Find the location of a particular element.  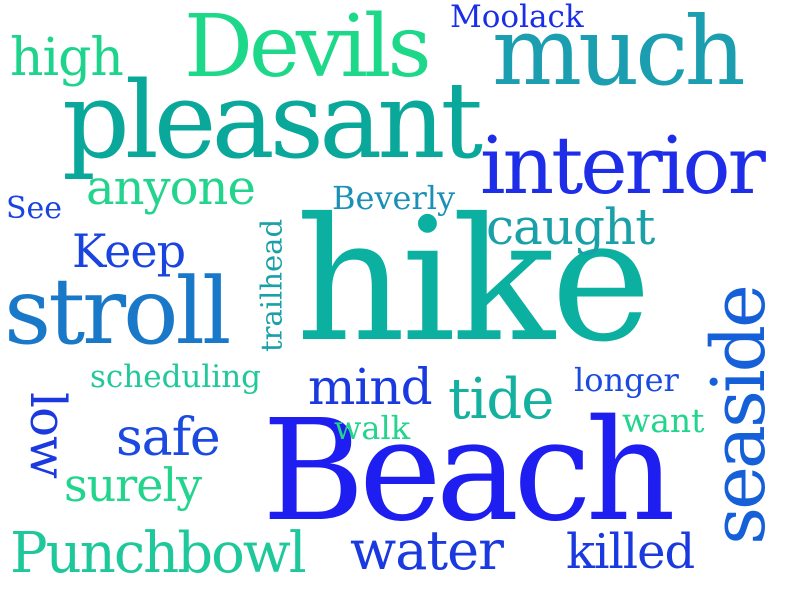

word-anyone: anyone is located at coordinates (171, 188).